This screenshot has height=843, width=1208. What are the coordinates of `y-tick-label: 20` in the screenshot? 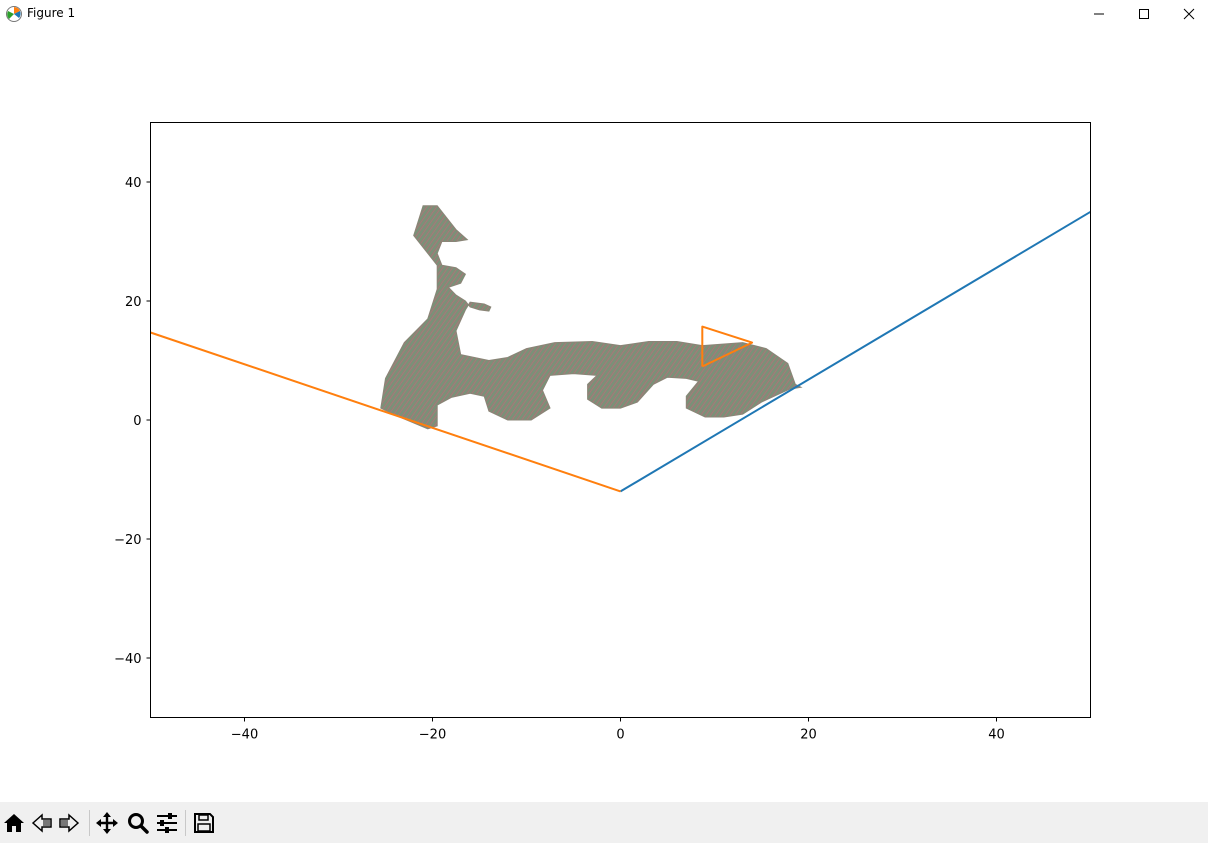 It's located at (133, 302).